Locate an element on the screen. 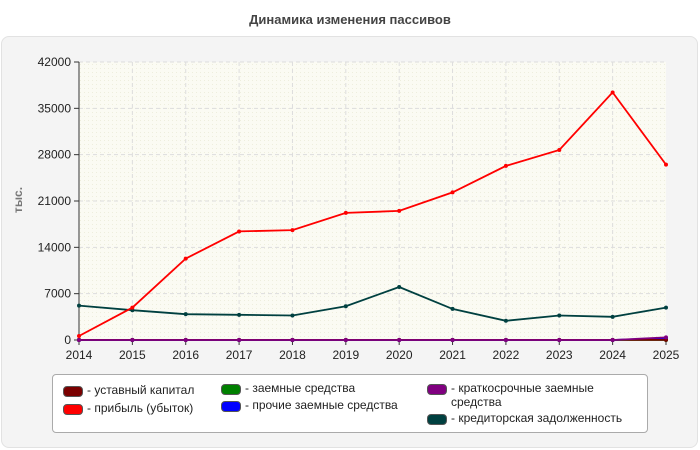  legend-label: - уставный капитал is located at coordinates (141, 390).